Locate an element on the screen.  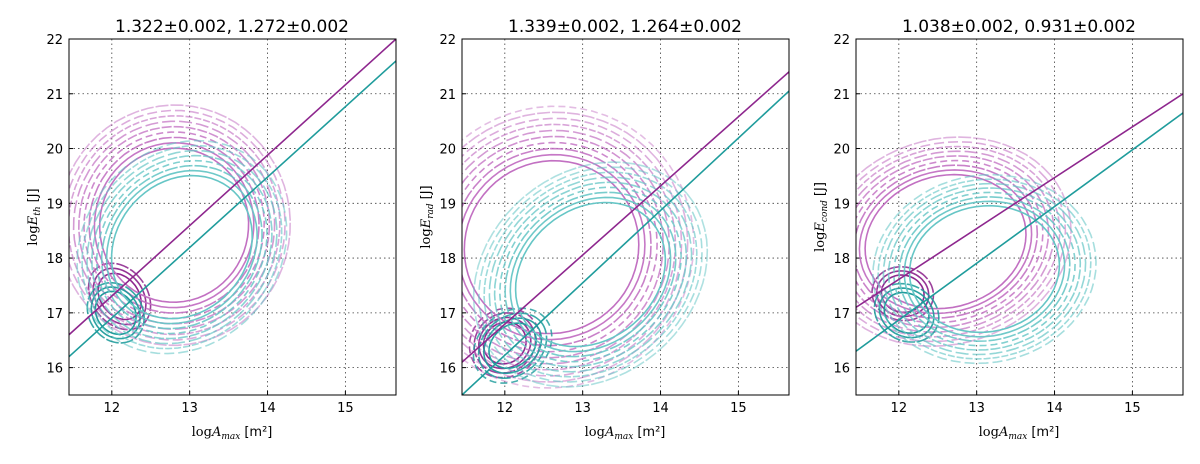
chart-title: 1.322±0.002, 1.272±0.002 is located at coordinates (232, 27).